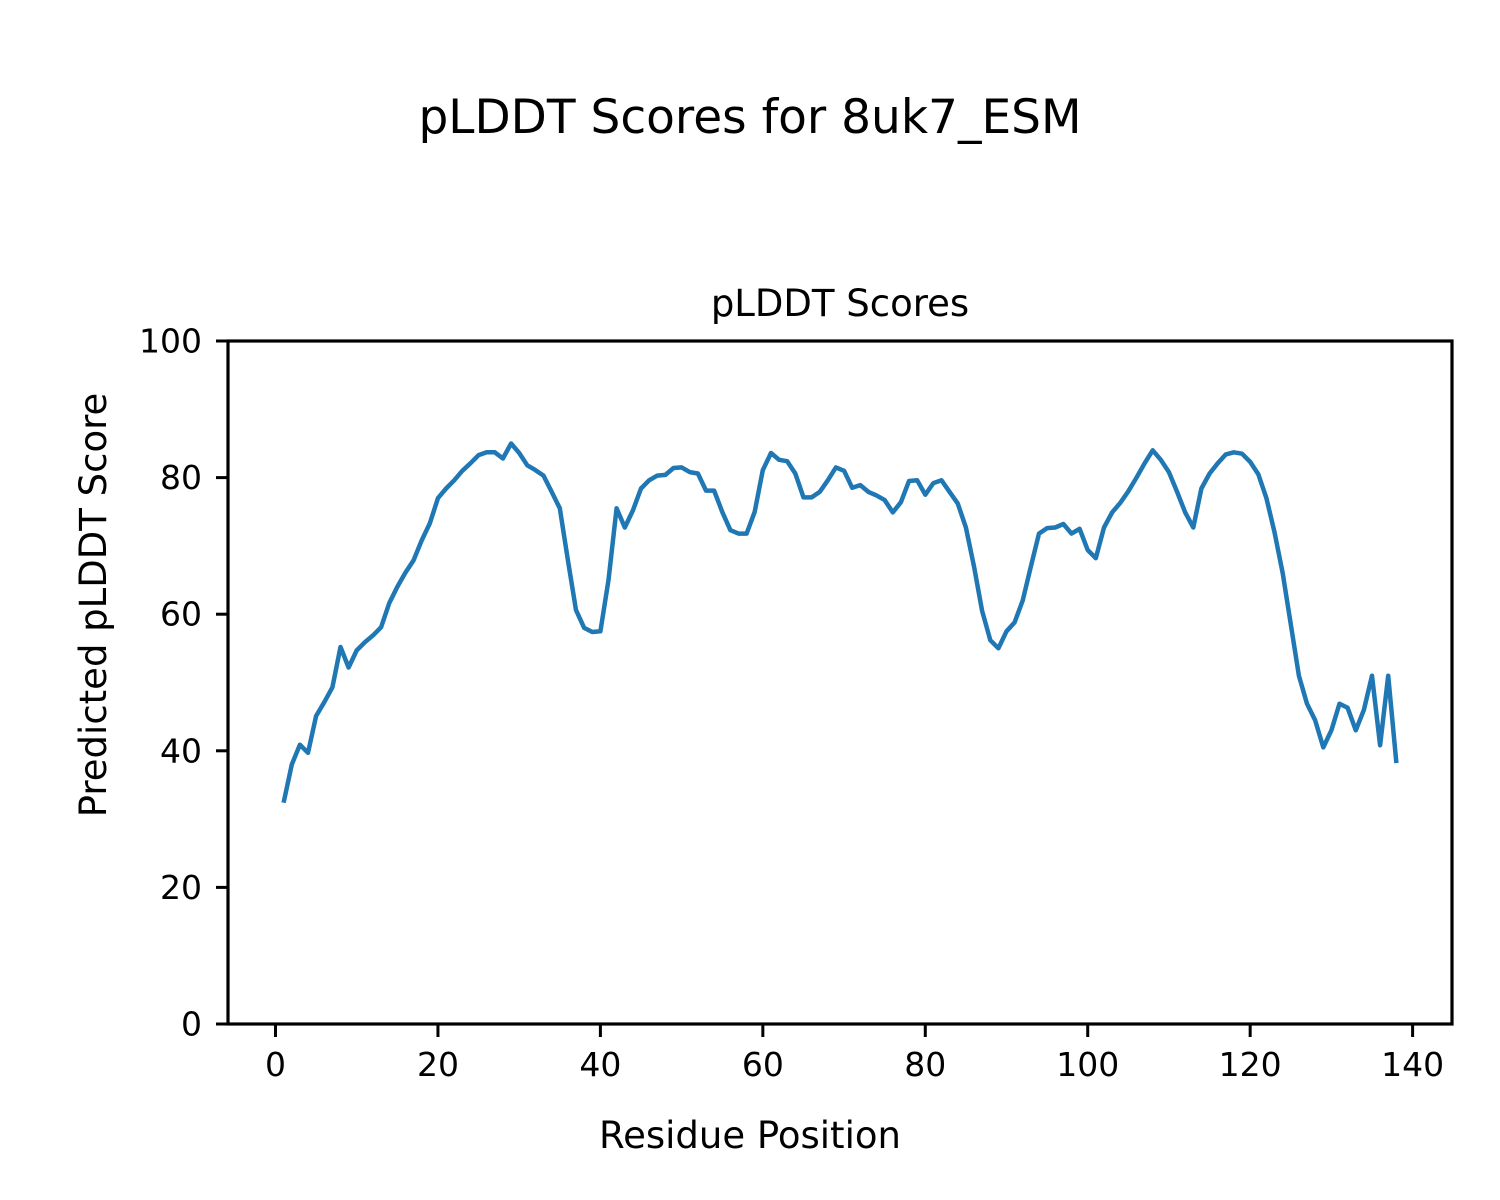  Describe the element at coordinates (181, 887) in the screenshot. I see `y-tick-label: 20` at that location.